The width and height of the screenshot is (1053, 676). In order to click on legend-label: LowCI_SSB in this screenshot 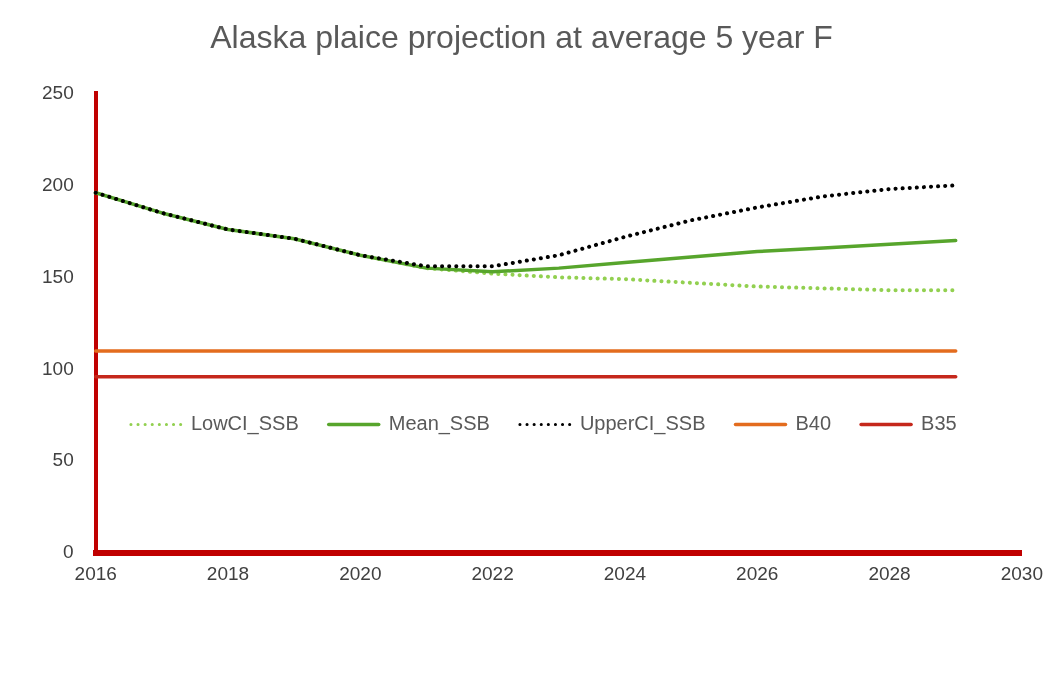, I will do `click(244, 423)`.